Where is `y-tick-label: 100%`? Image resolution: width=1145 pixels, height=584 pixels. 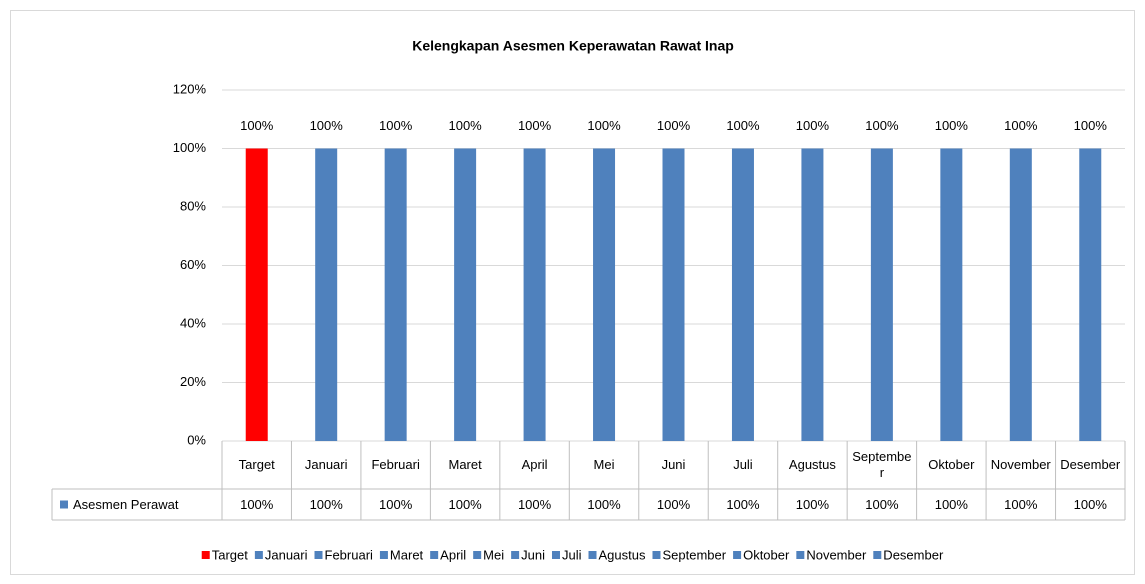 y-tick-label: 100% is located at coordinates (190, 147).